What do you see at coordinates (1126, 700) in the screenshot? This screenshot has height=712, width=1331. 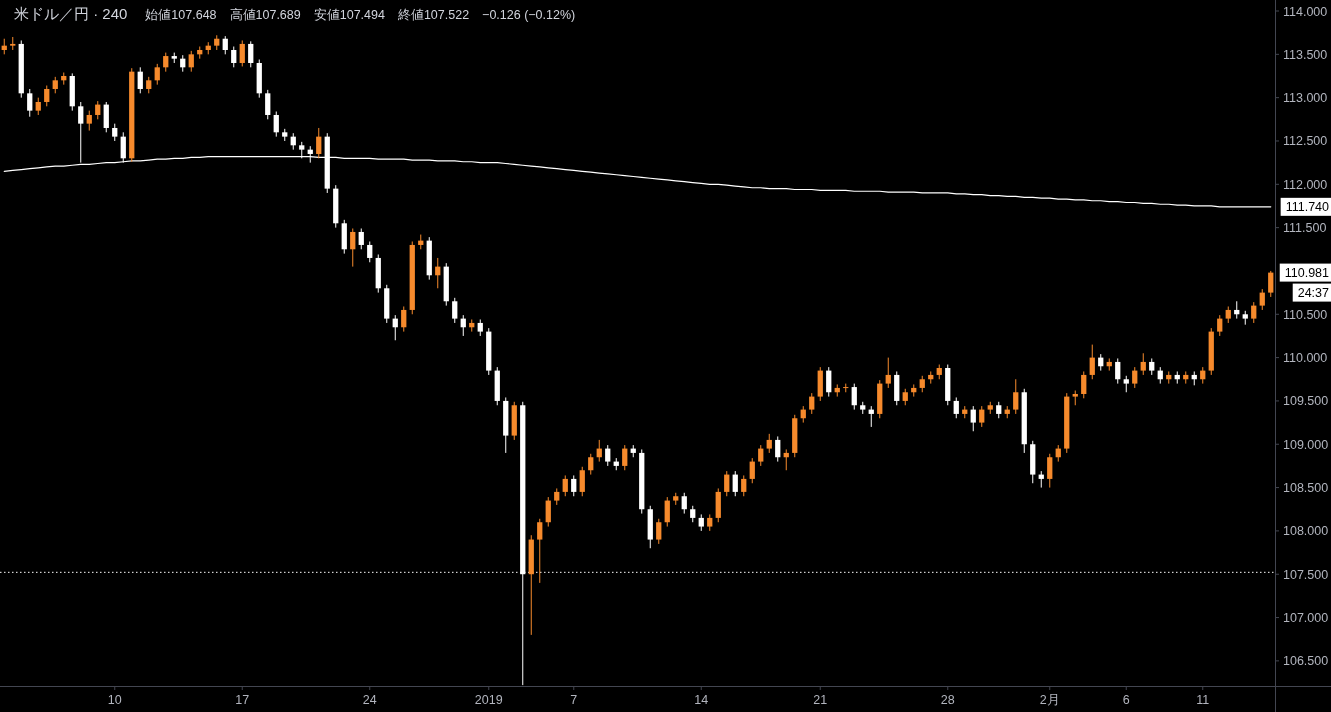 I see `x-tick-label: 6` at bounding box center [1126, 700].